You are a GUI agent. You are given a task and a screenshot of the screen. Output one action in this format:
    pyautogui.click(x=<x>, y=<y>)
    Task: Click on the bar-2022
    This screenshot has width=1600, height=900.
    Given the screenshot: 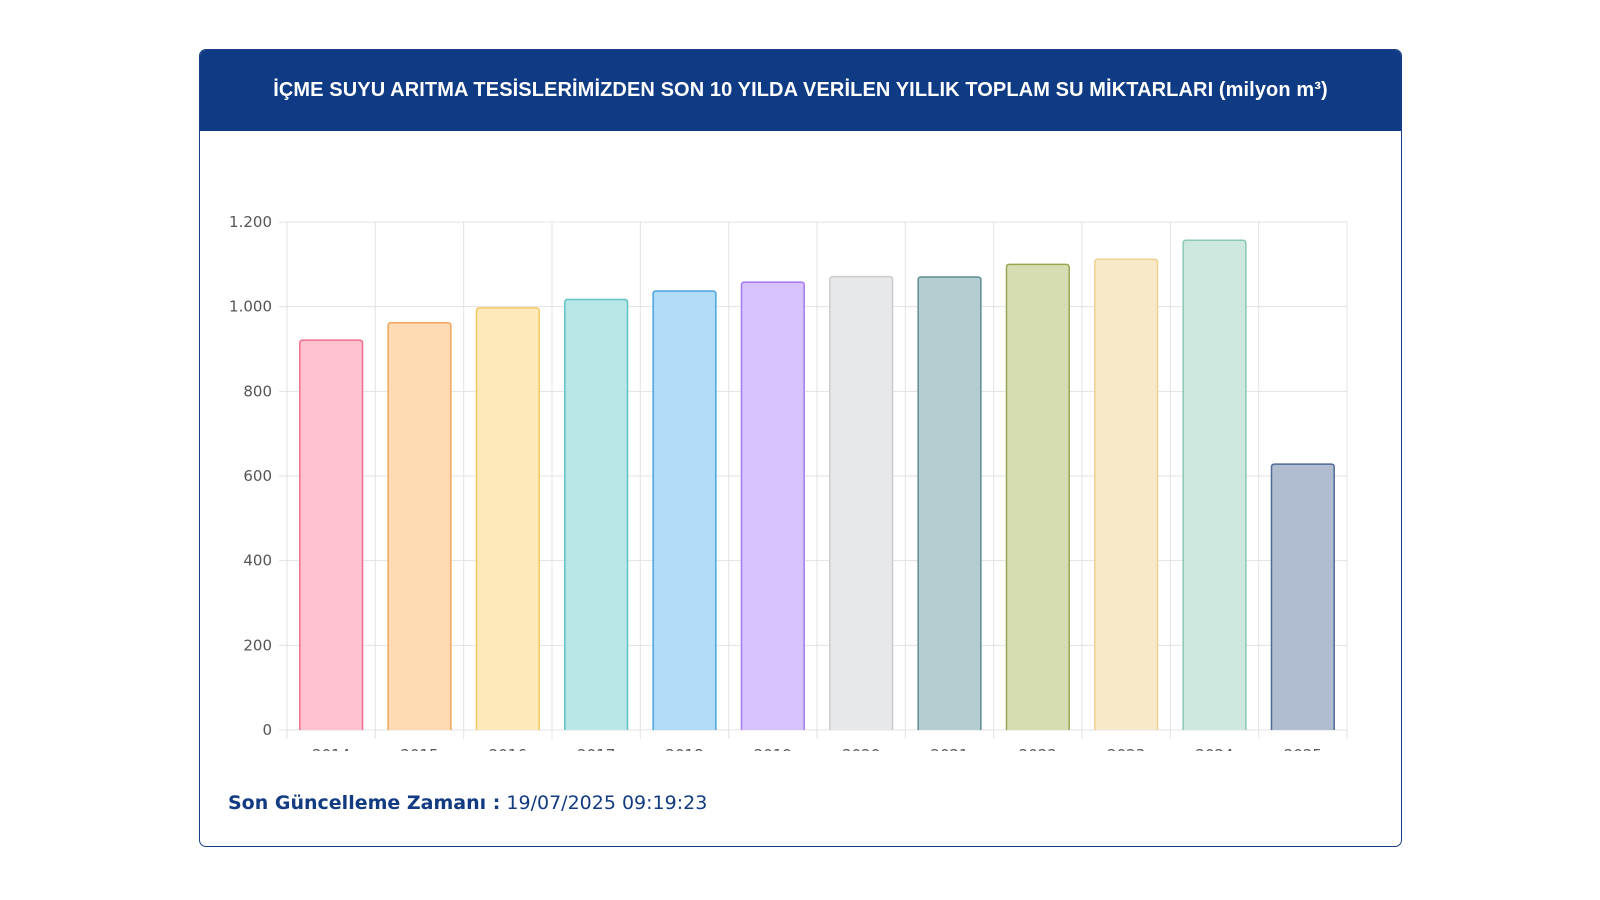 What is the action you would take?
    pyautogui.click(x=1037, y=496)
    